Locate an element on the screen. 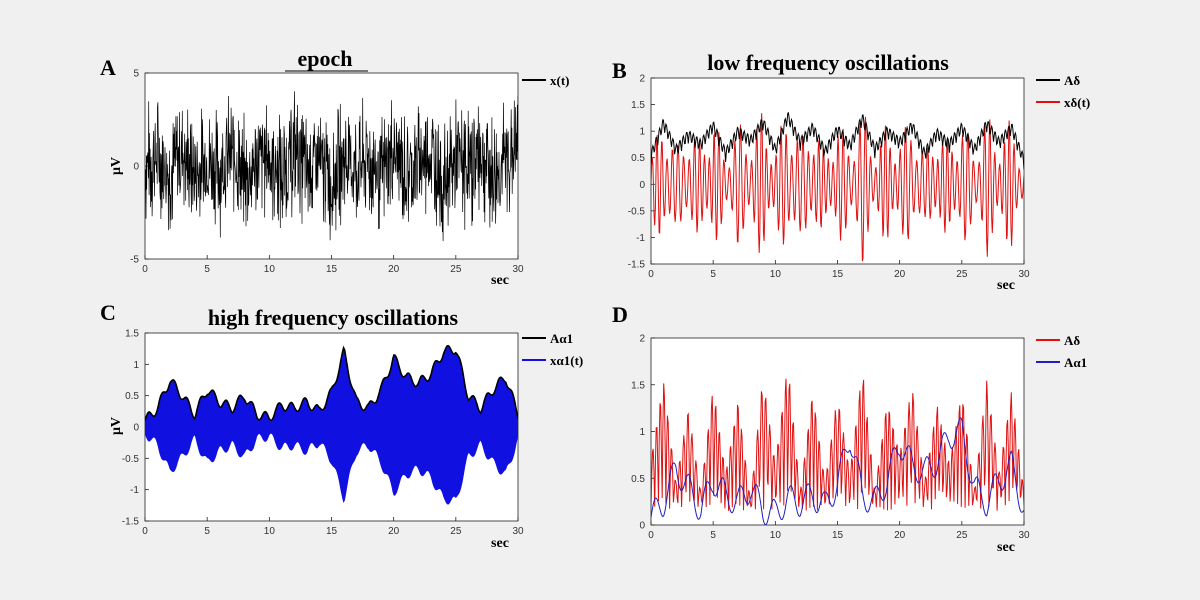 The width and height of the screenshot is (1200, 600). panel-letter: A is located at coordinates (108, 67).